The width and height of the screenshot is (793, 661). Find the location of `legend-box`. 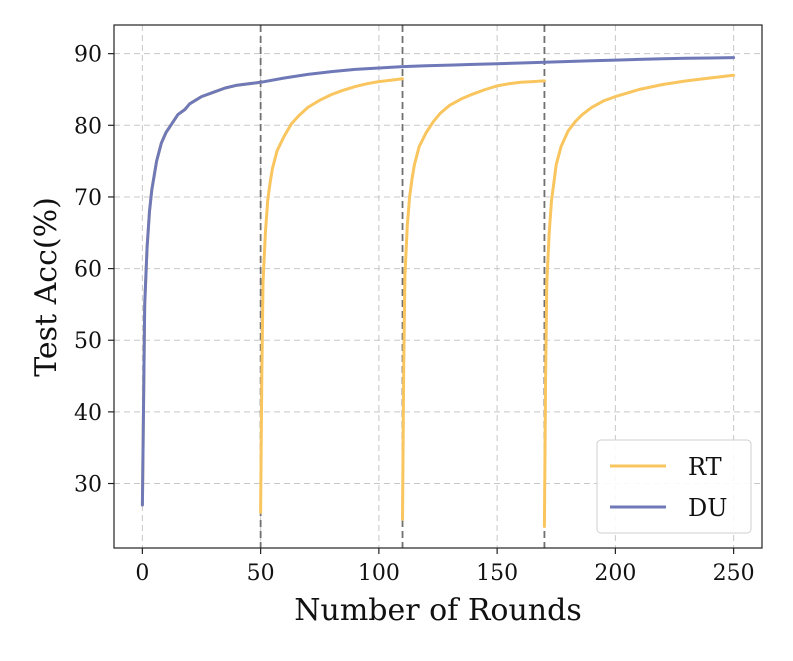

legend-box is located at coordinates (674, 486).